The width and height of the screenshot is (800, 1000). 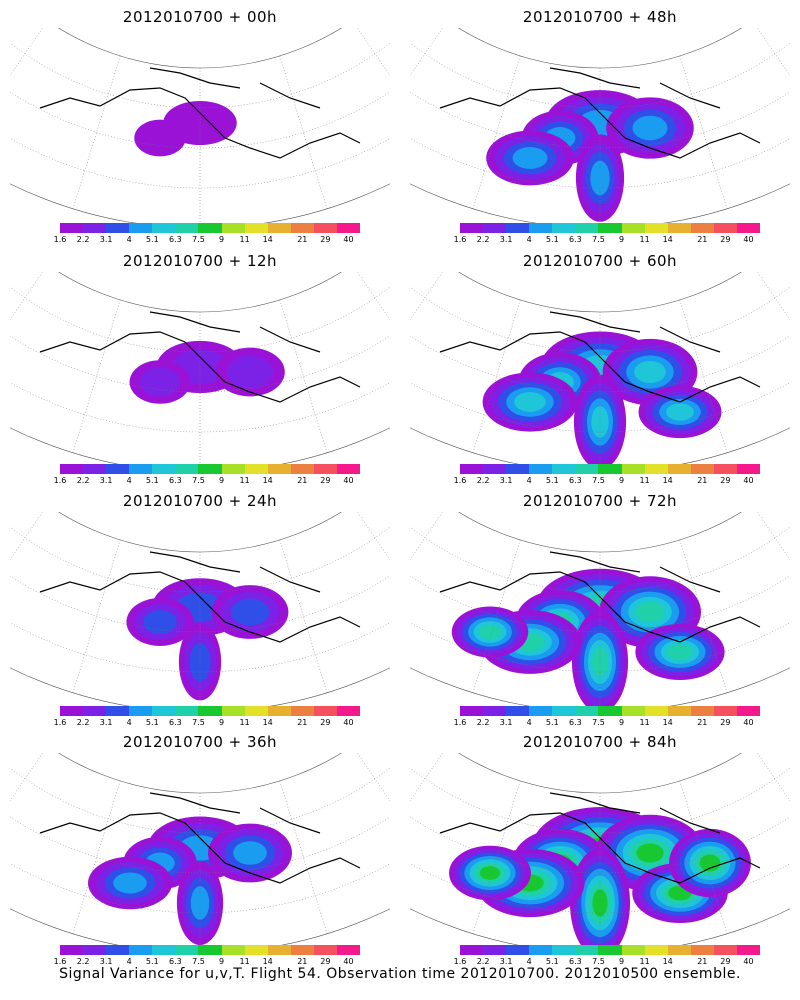 I want to click on colorbar-label: 3.1, so click(x=106, y=722).